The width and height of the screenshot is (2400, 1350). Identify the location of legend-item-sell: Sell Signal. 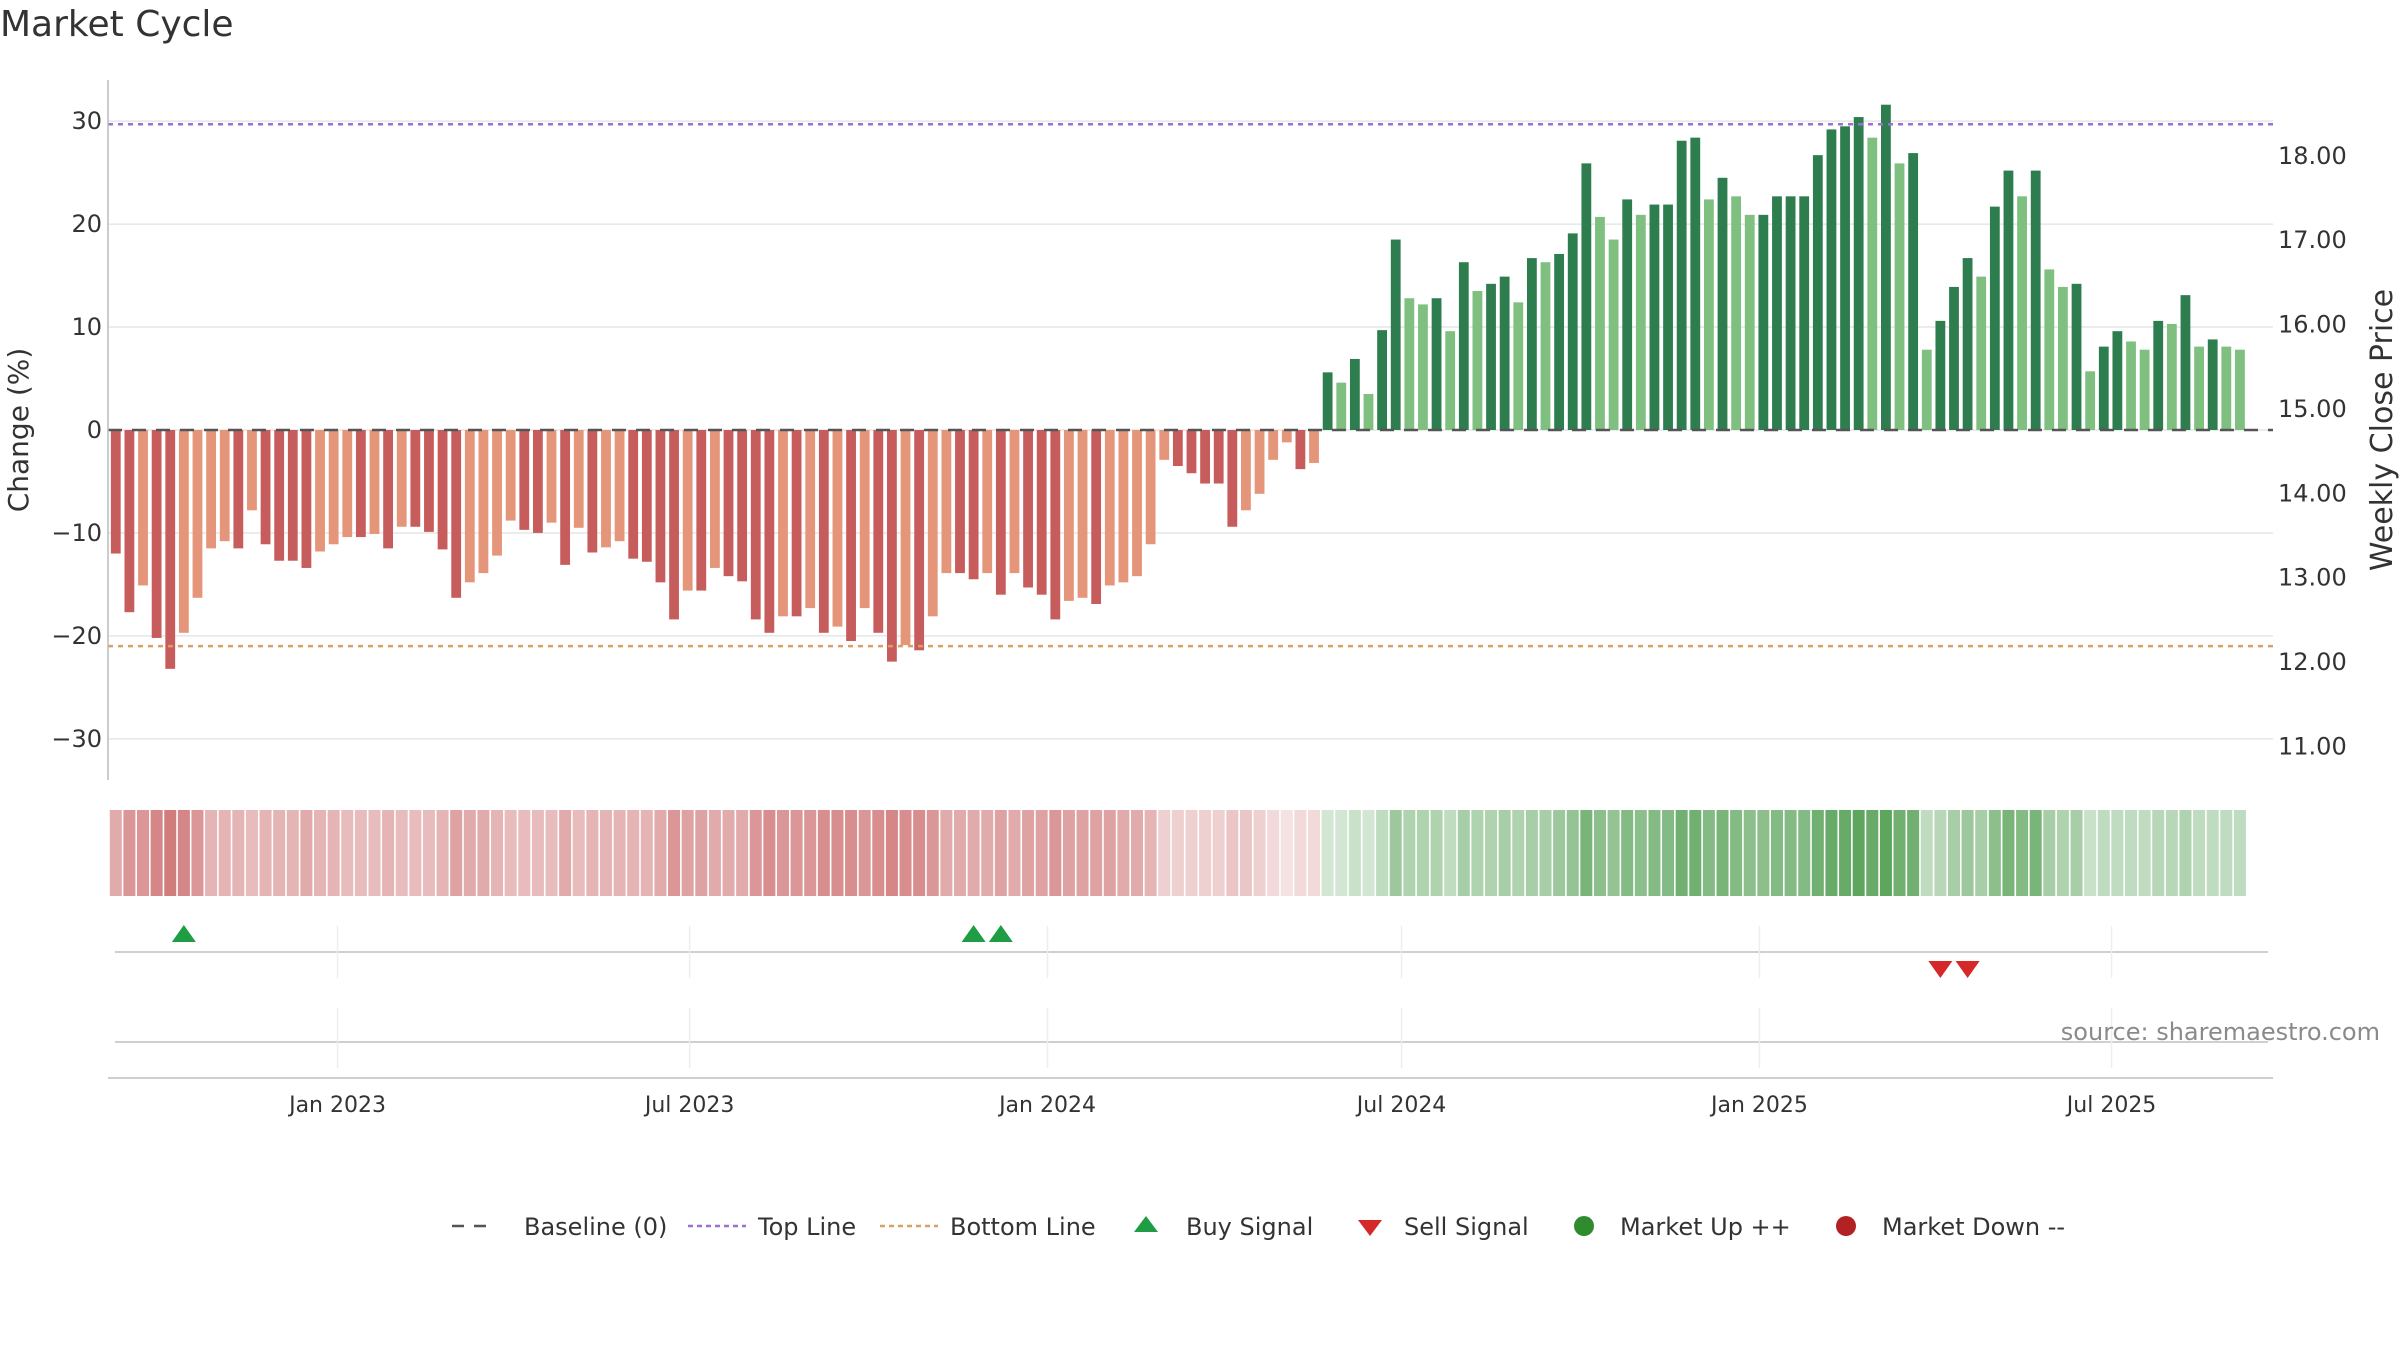
(1443, 1227).